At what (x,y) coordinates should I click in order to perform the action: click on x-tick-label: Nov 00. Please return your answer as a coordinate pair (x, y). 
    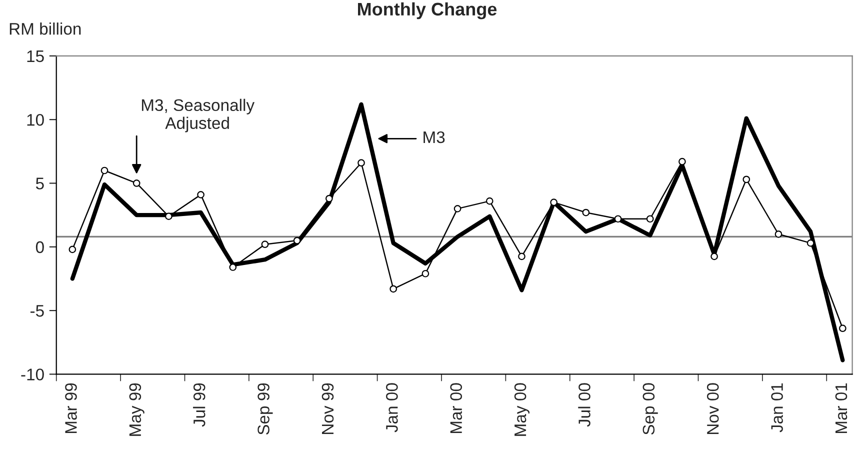
    Looking at the image, I should click on (712, 408).